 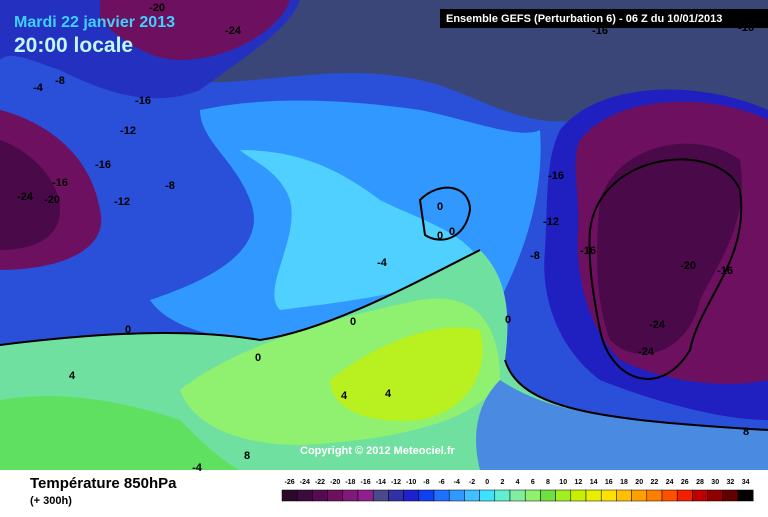 I want to click on legend-label: 4, so click(x=518, y=482).